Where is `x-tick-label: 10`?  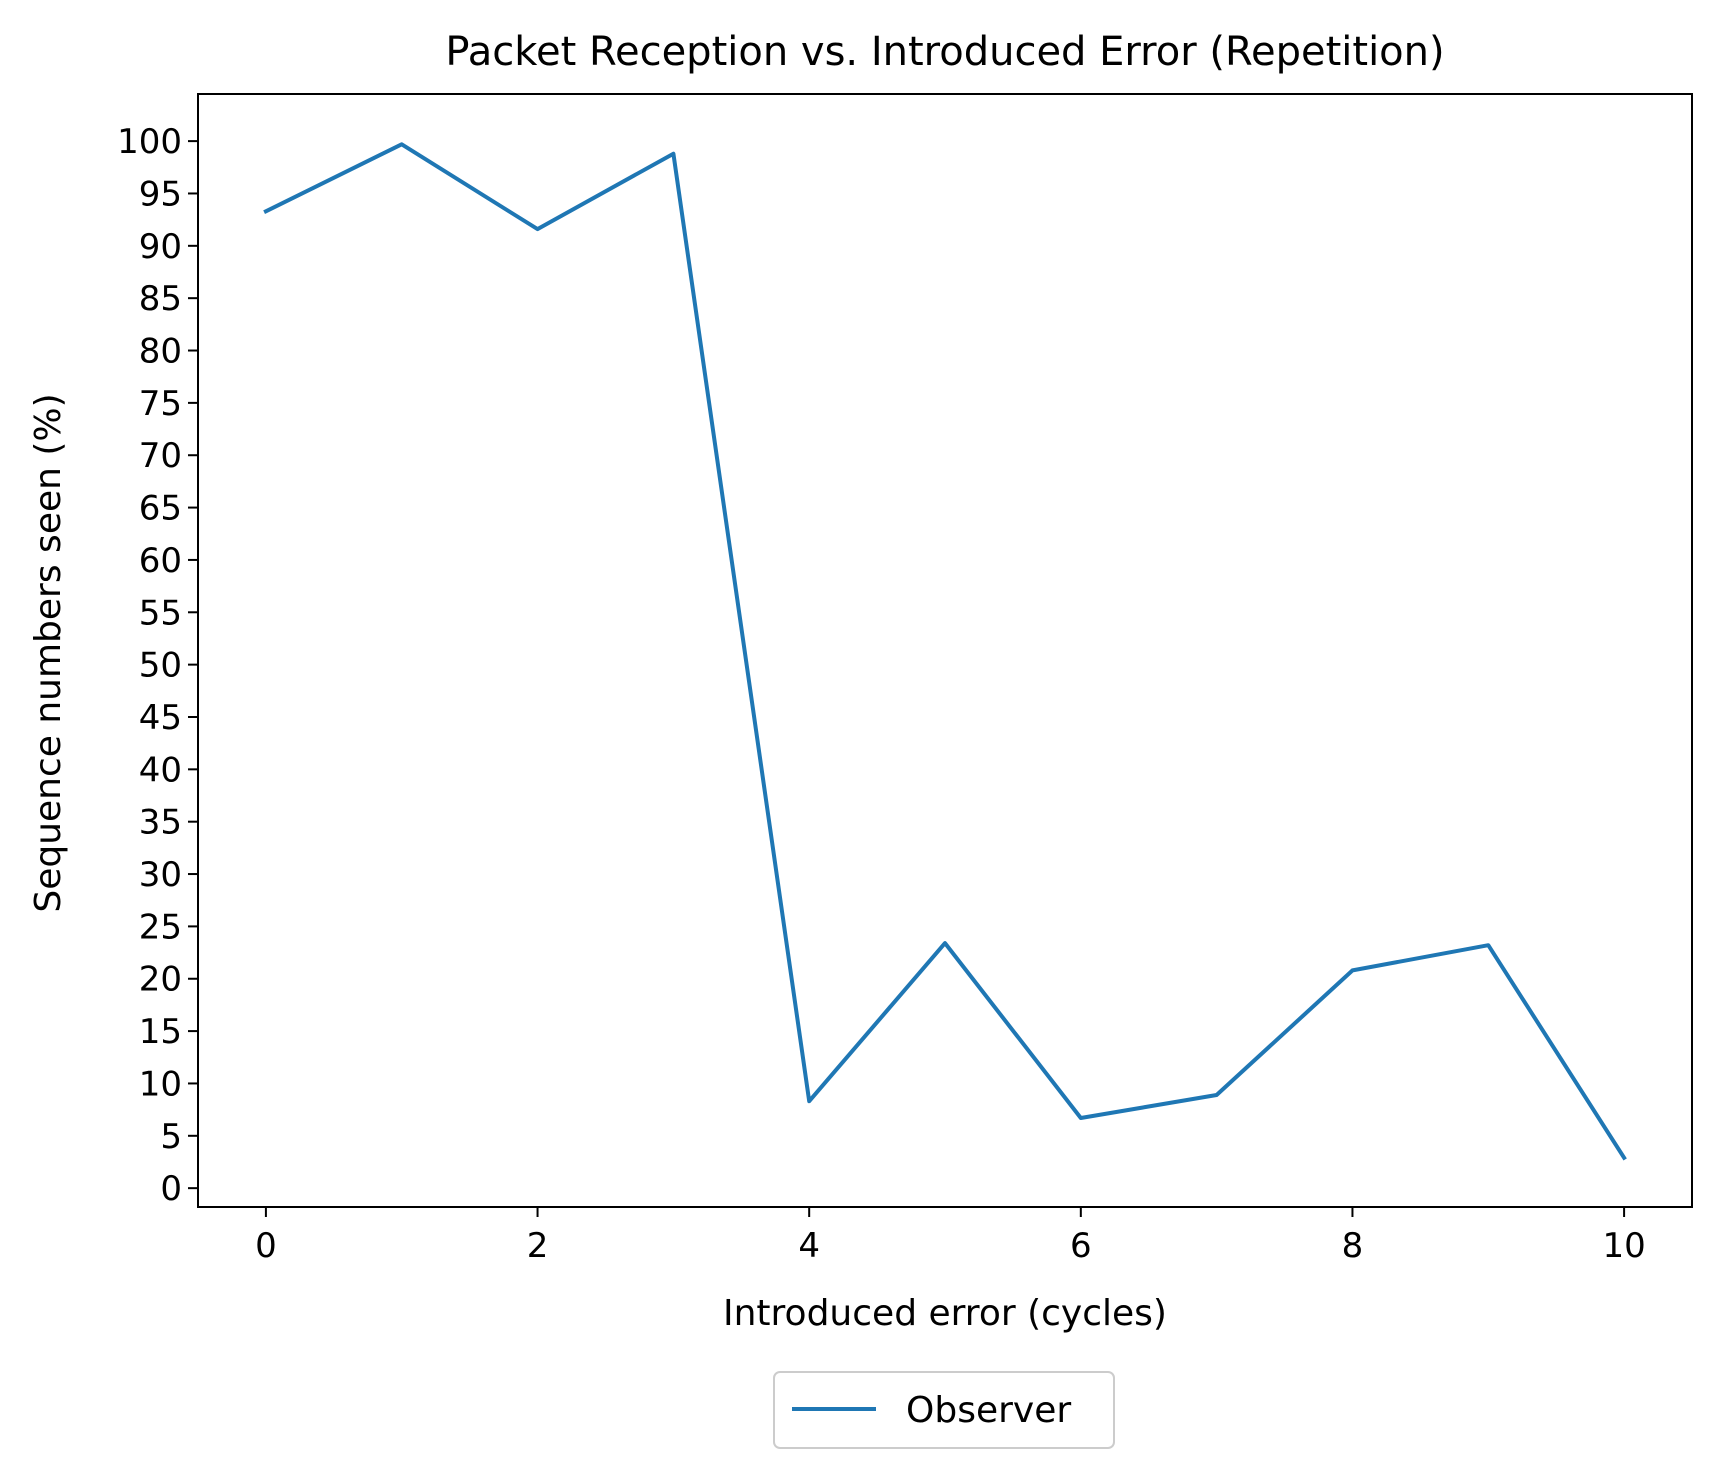
x-tick-label: 10 is located at coordinates (1623, 1246).